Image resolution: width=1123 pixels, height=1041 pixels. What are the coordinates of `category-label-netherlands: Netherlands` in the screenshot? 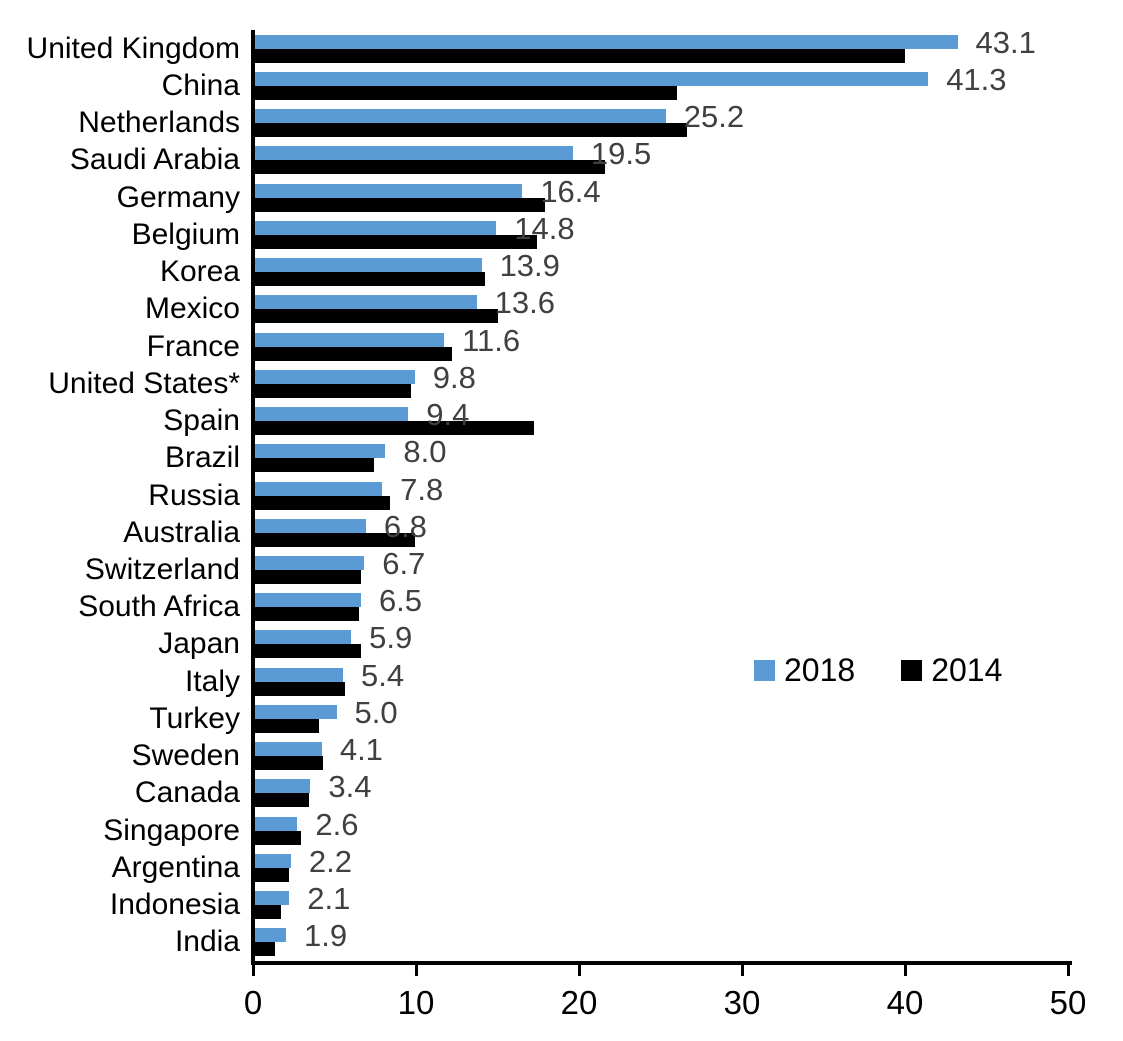 It's located at (159, 123).